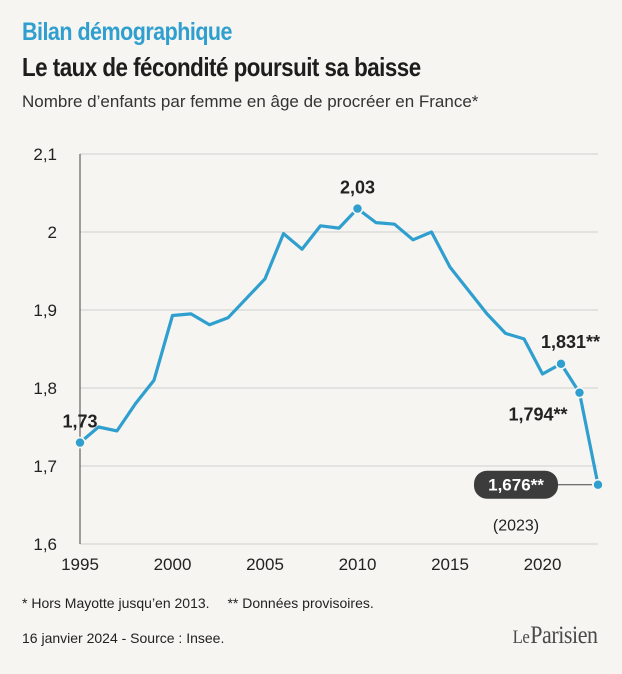 The width and height of the screenshot is (622, 674). What do you see at coordinates (45, 466) in the screenshot?
I see `y-tick-label: 1,7` at bounding box center [45, 466].